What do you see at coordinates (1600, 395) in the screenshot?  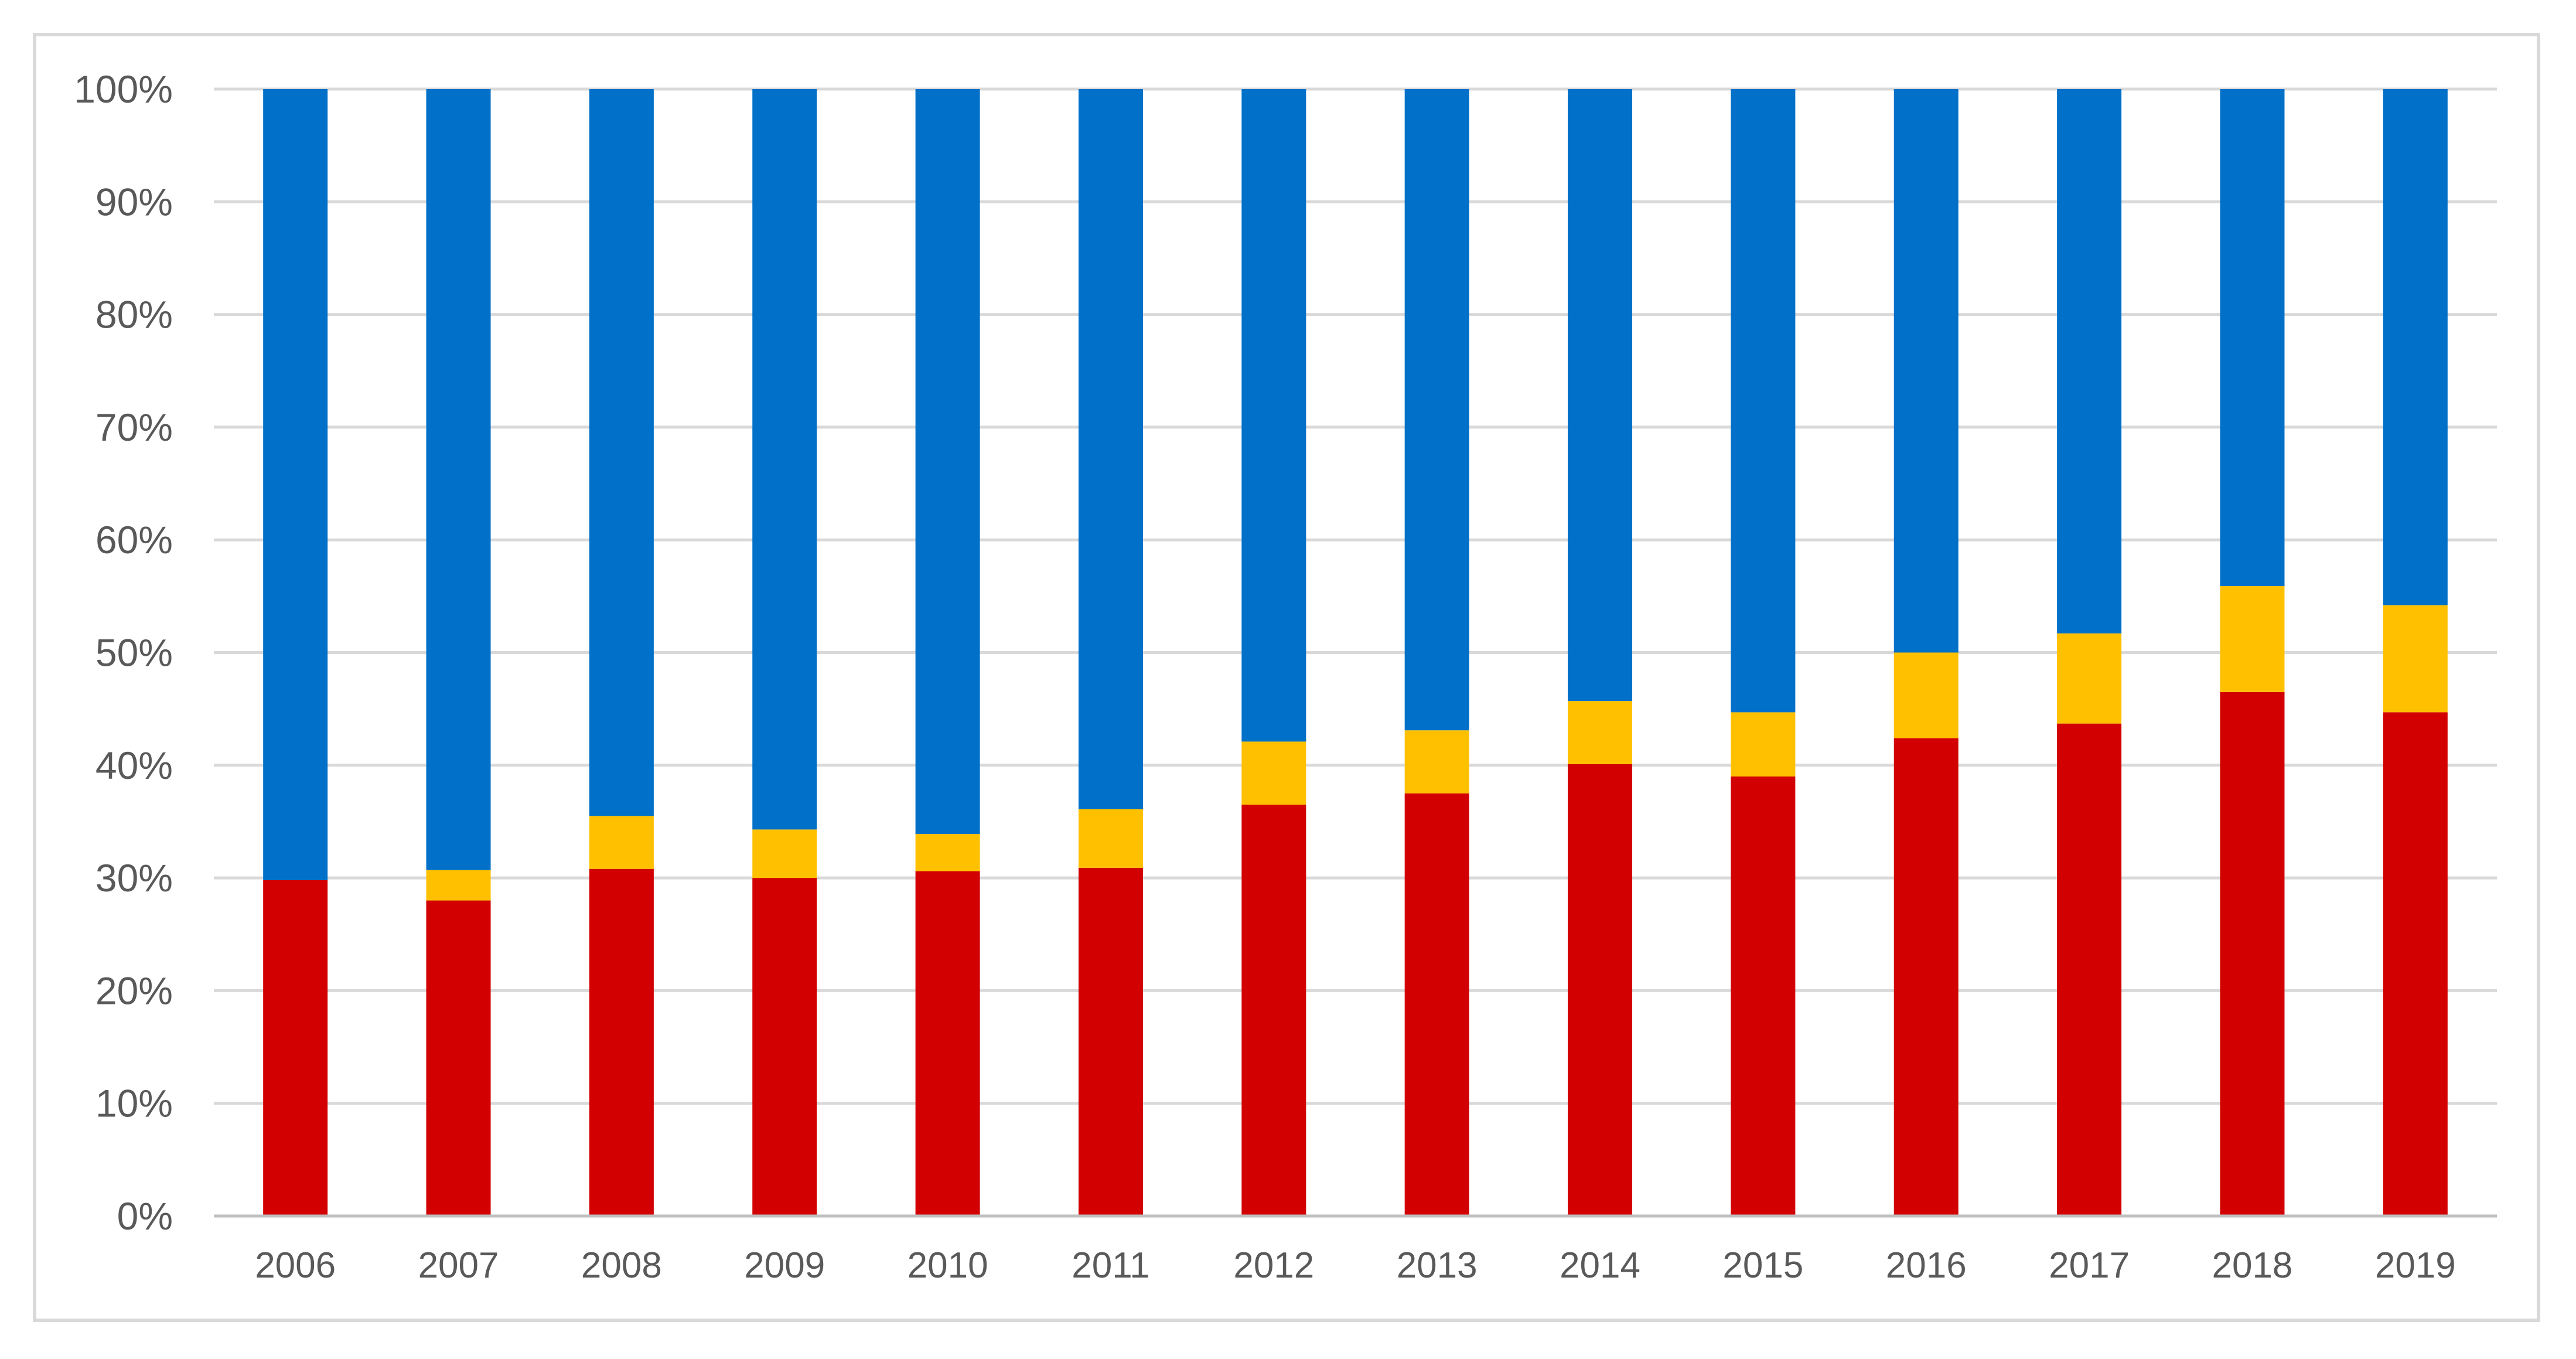 I see `bar-segment-blue-2014` at bounding box center [1600, 395].